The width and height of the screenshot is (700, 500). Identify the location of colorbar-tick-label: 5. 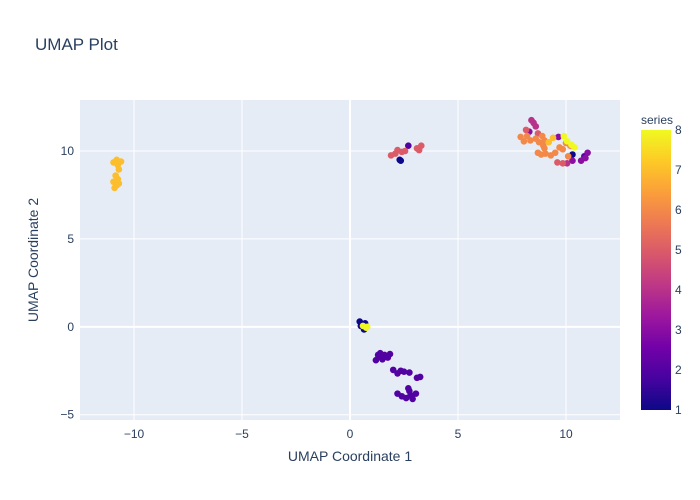
(678, 250).